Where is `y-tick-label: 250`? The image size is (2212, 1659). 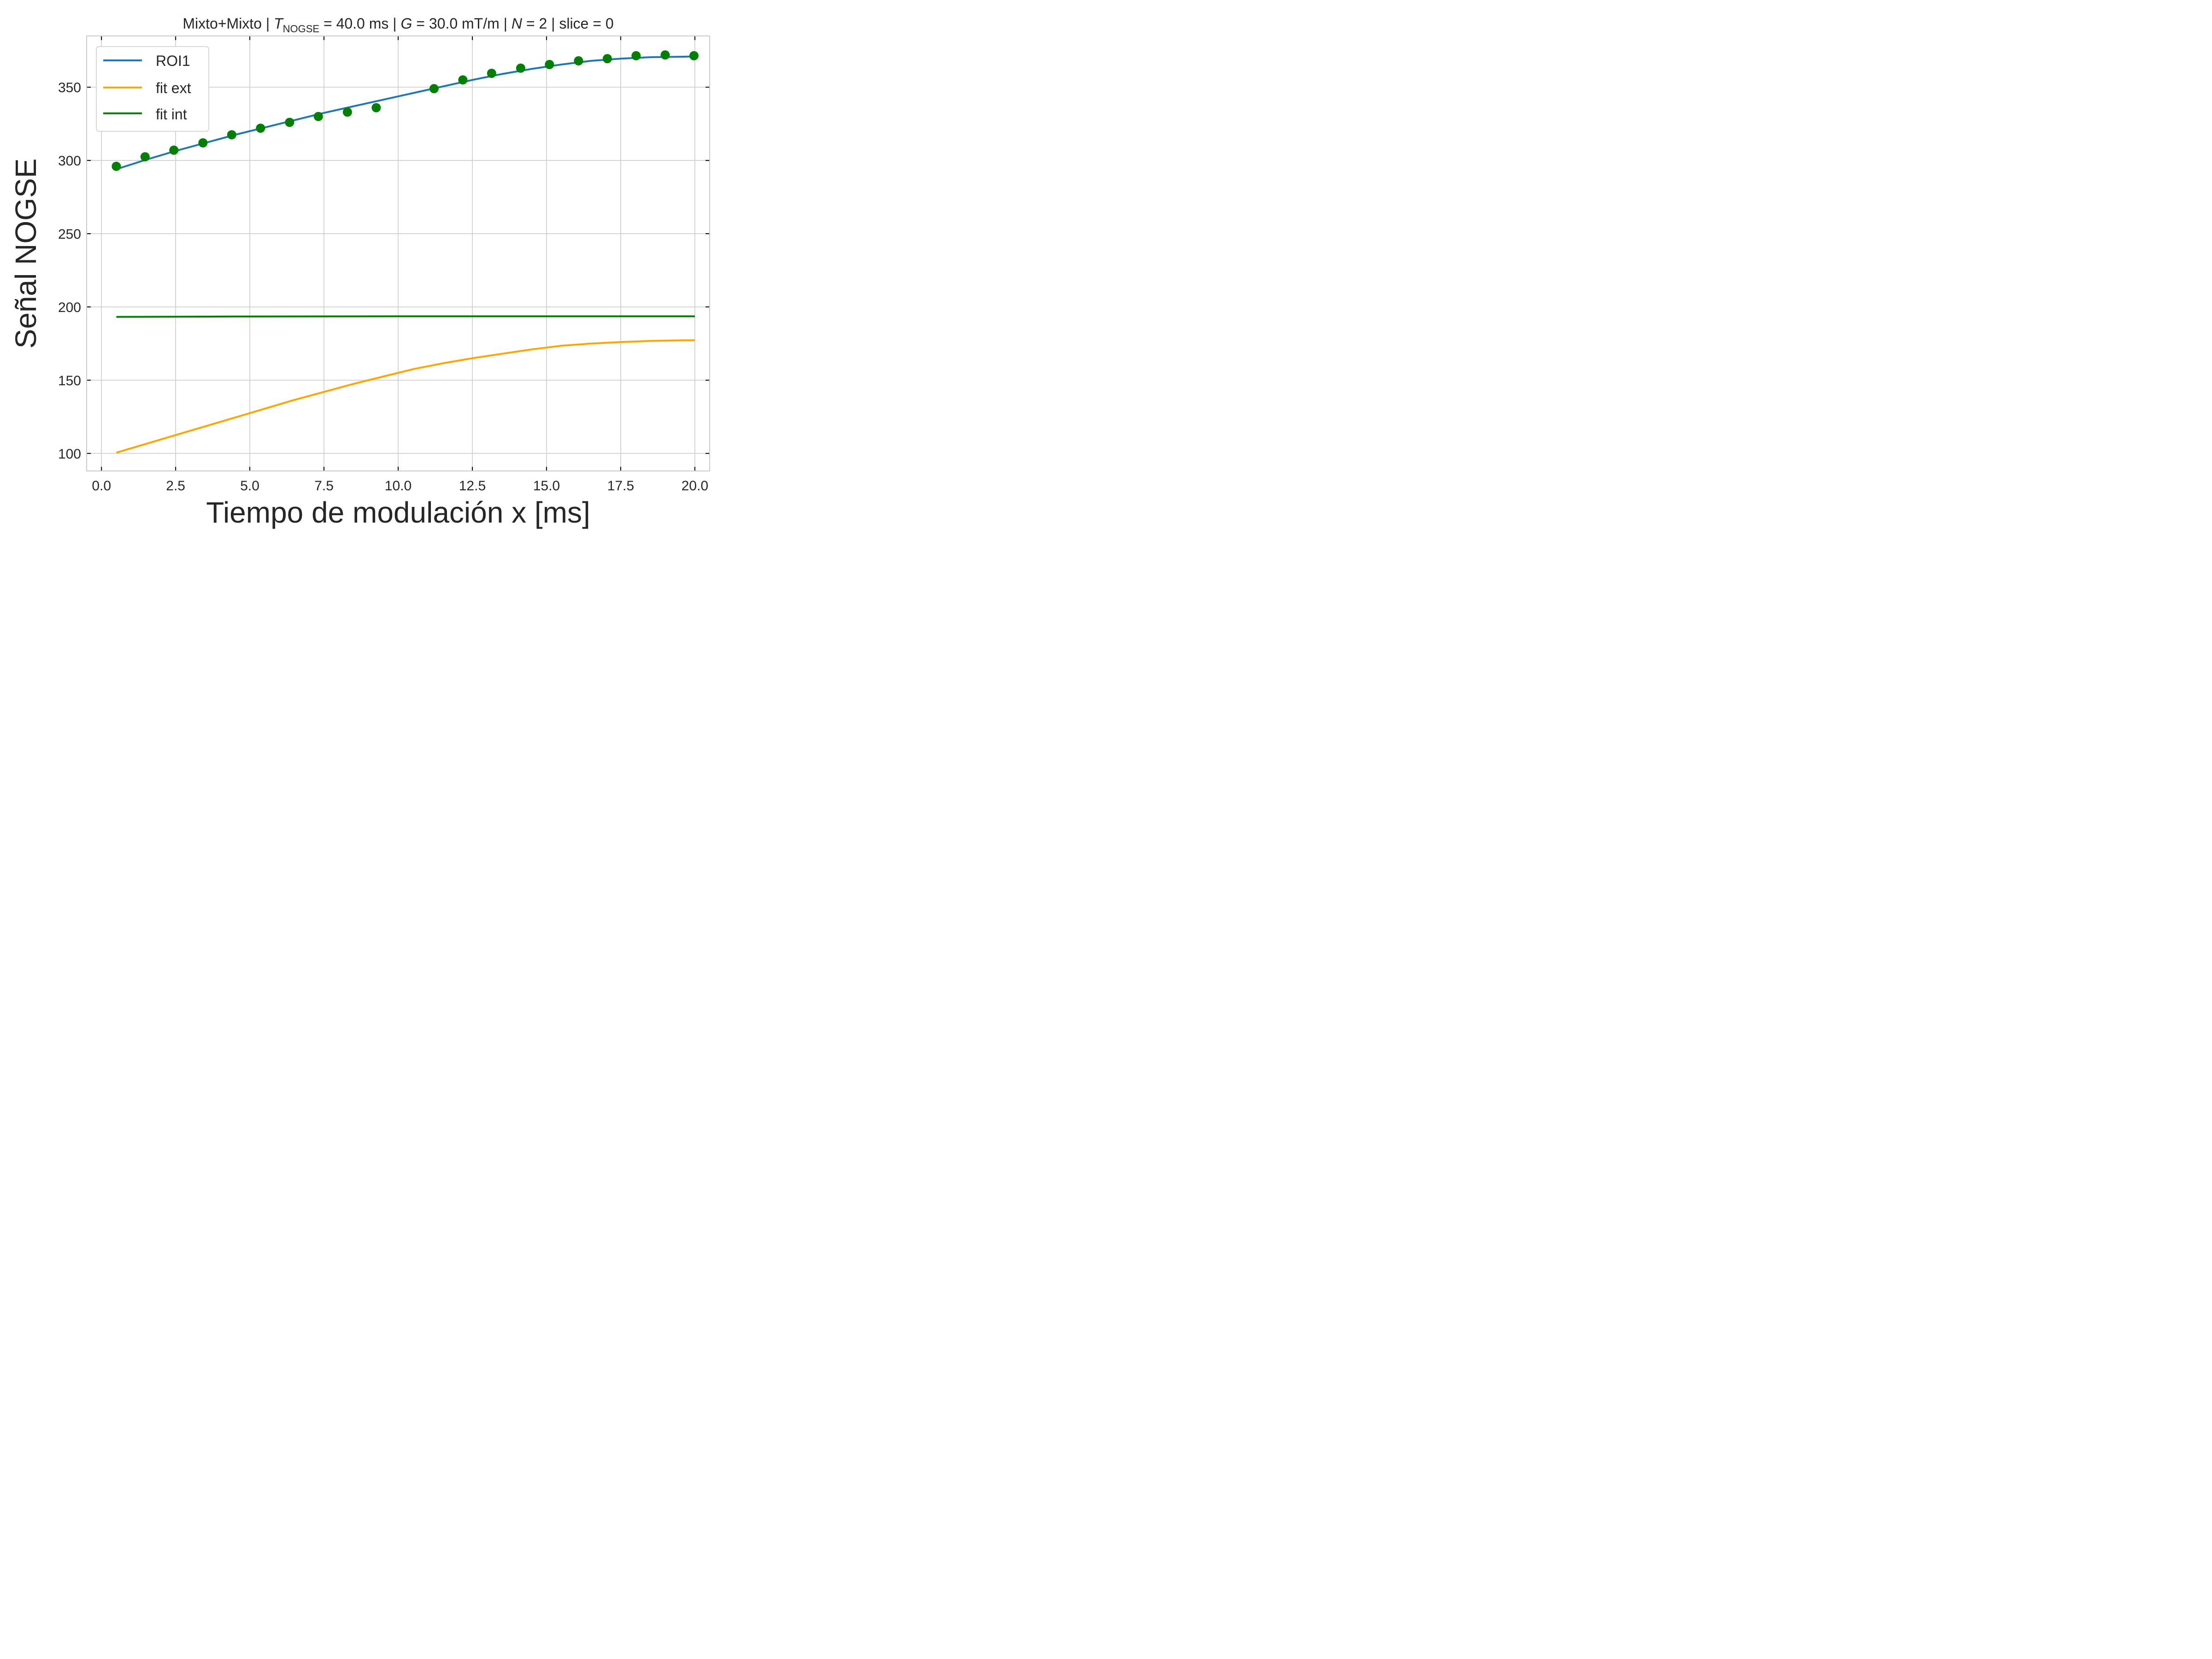
y-tick-label: 250 is located at coordinates (69, 234).